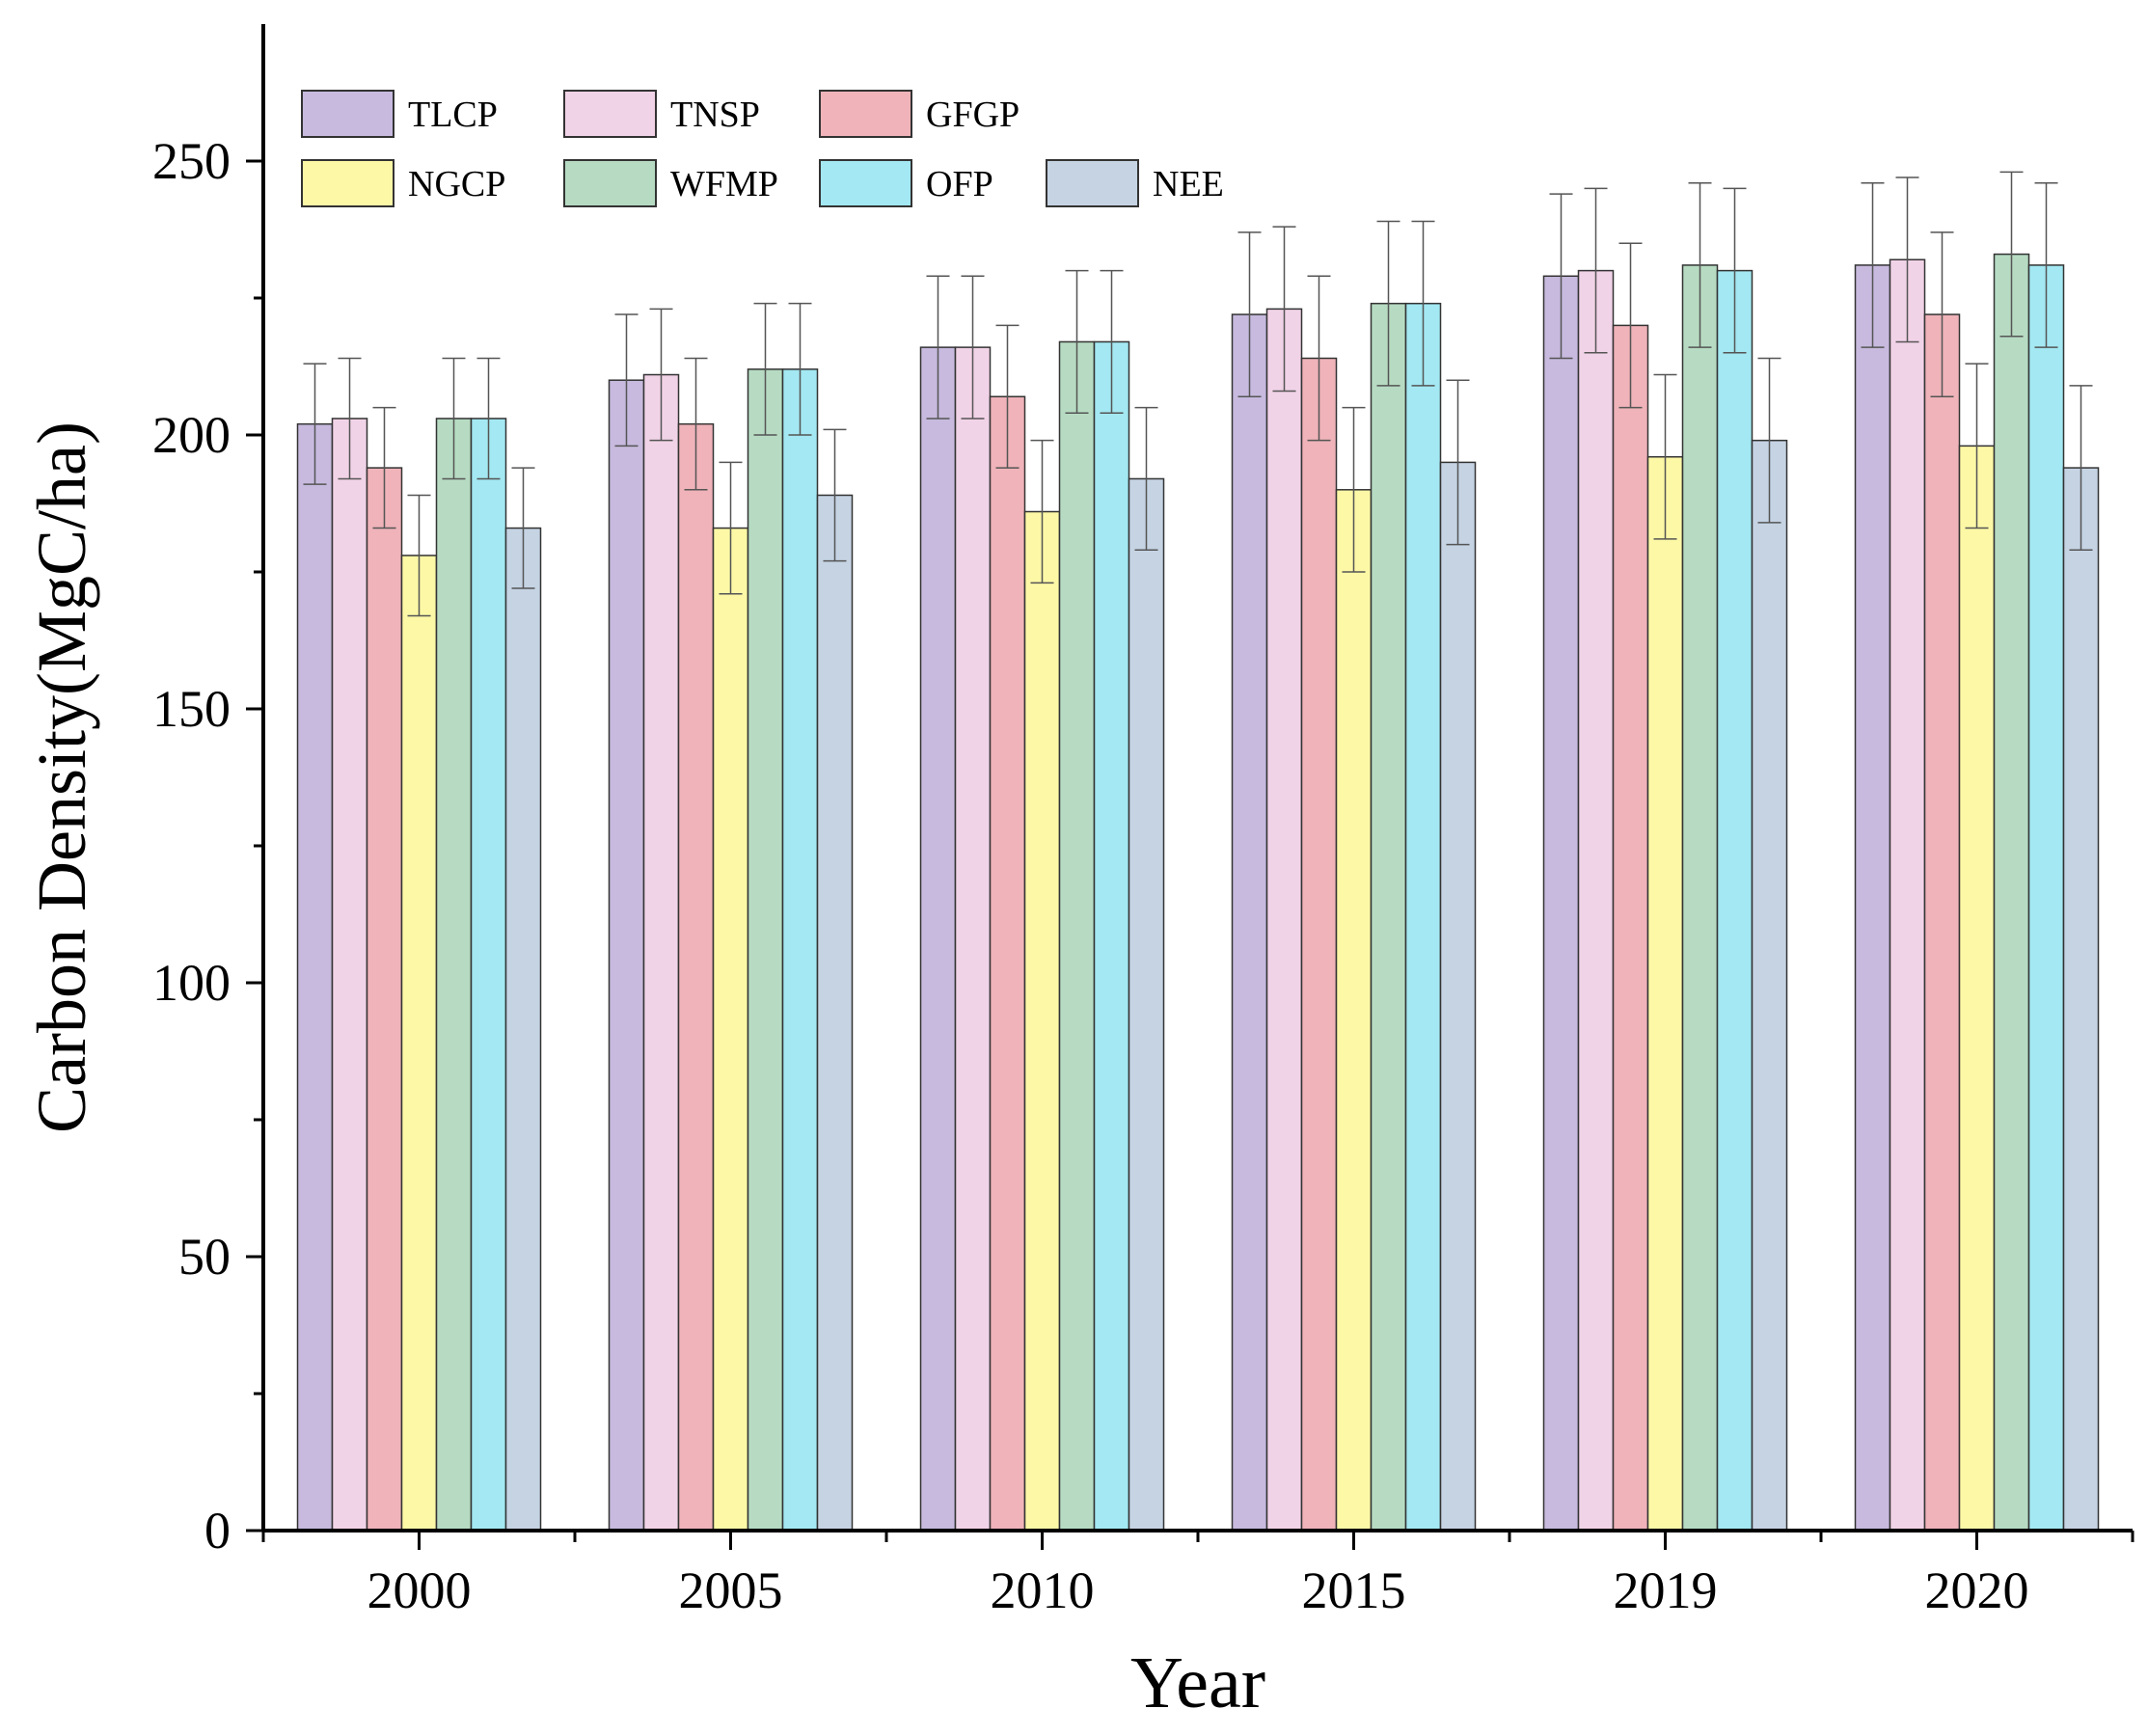 This screenshot has height=1736, width=2148. I want to click on legend-label-wfmp: WFMP, so click(724, 184).